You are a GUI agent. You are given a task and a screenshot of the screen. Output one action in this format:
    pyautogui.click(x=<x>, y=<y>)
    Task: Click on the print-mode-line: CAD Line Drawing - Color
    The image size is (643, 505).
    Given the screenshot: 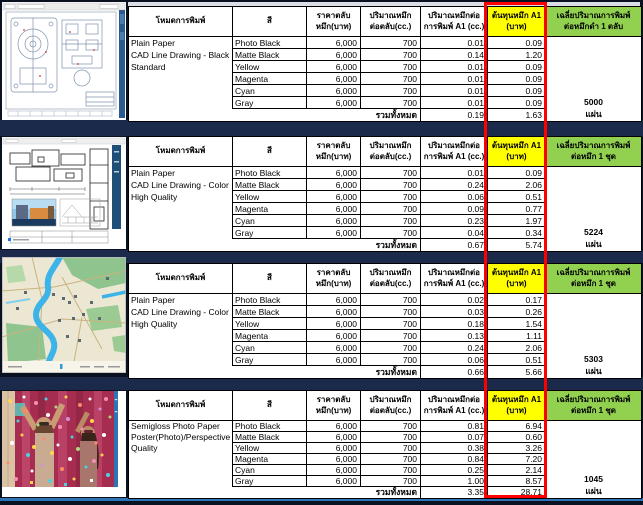 What is the action you would take?
    pyautogui.click(x=180, y=185)
    